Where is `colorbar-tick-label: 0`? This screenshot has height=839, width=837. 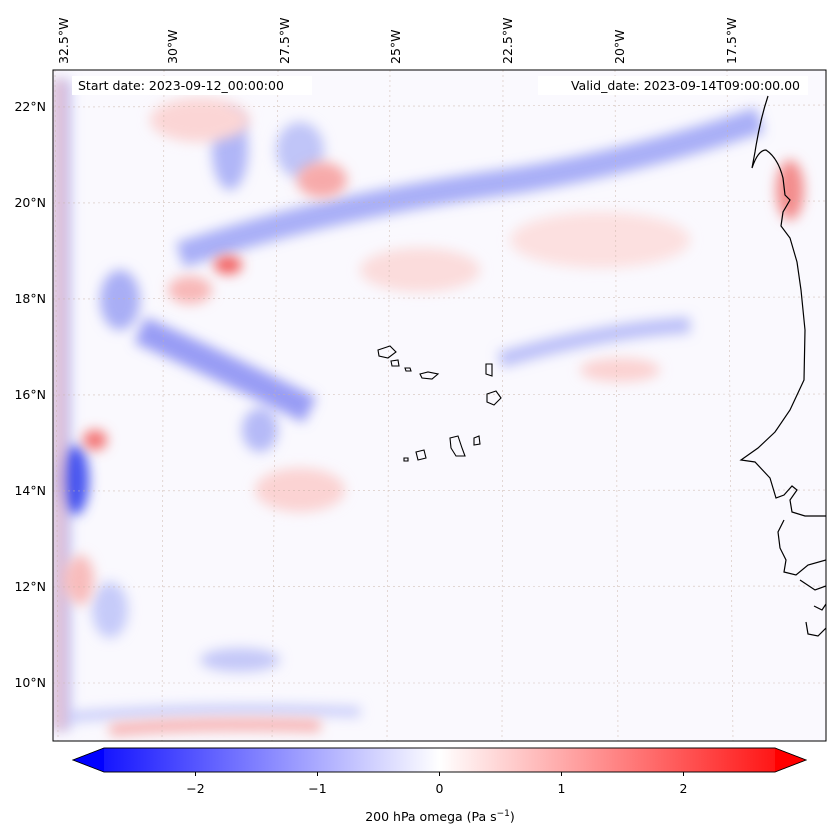 colorbar-tick-label: 0 is located at coordinates (440, 788).